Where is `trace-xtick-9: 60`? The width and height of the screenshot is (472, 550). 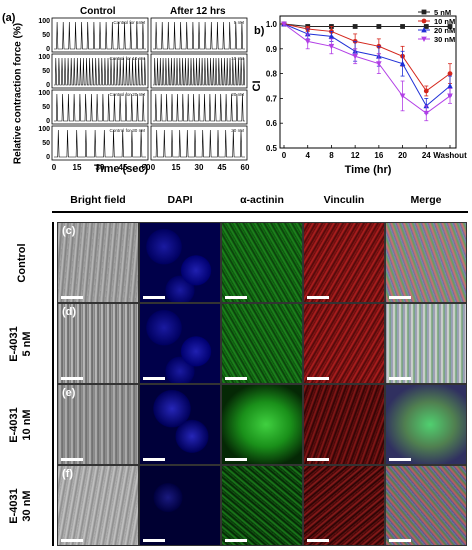
trace-xtick-9: 60 is located at coordinates (245, 167).